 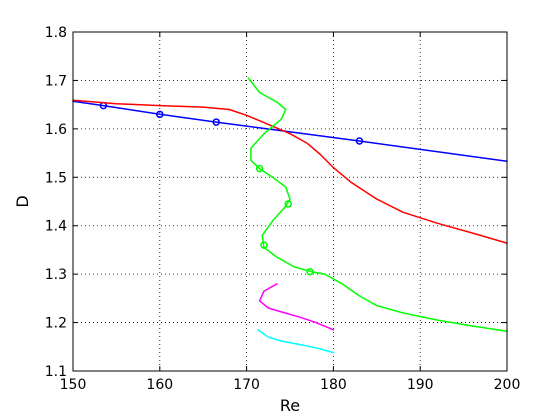 I want to click on y-axis-label: D, so click(x=22, y=201).